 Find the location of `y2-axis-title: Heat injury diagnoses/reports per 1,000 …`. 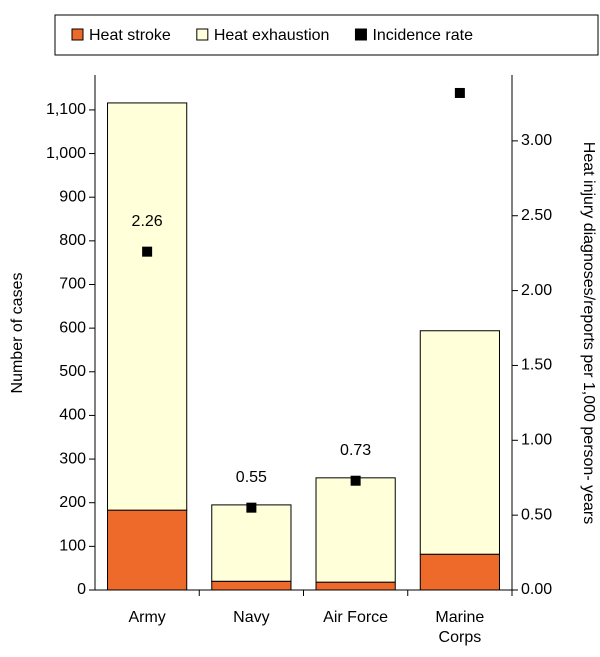

y2-axis-title: Heat injury diagnoses/reports per 1,000 … is located at coordinates (588, 333).